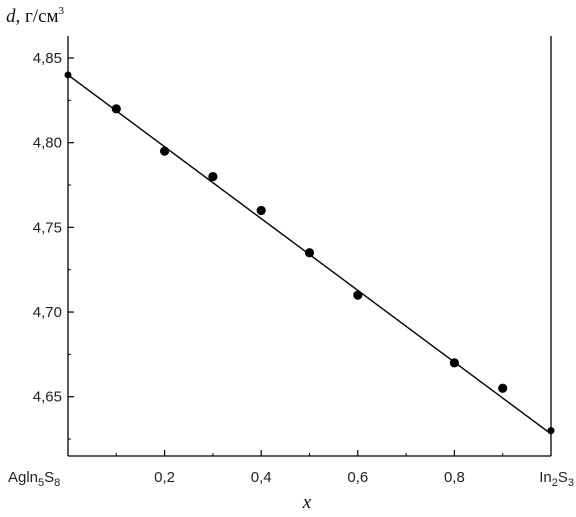 The height and width of the screenshot is (517, 576). What do you see at coordinates (556, 479) in the screenshot?
I see `x-tick-label: In2S3` at bounding box center [556, 479].